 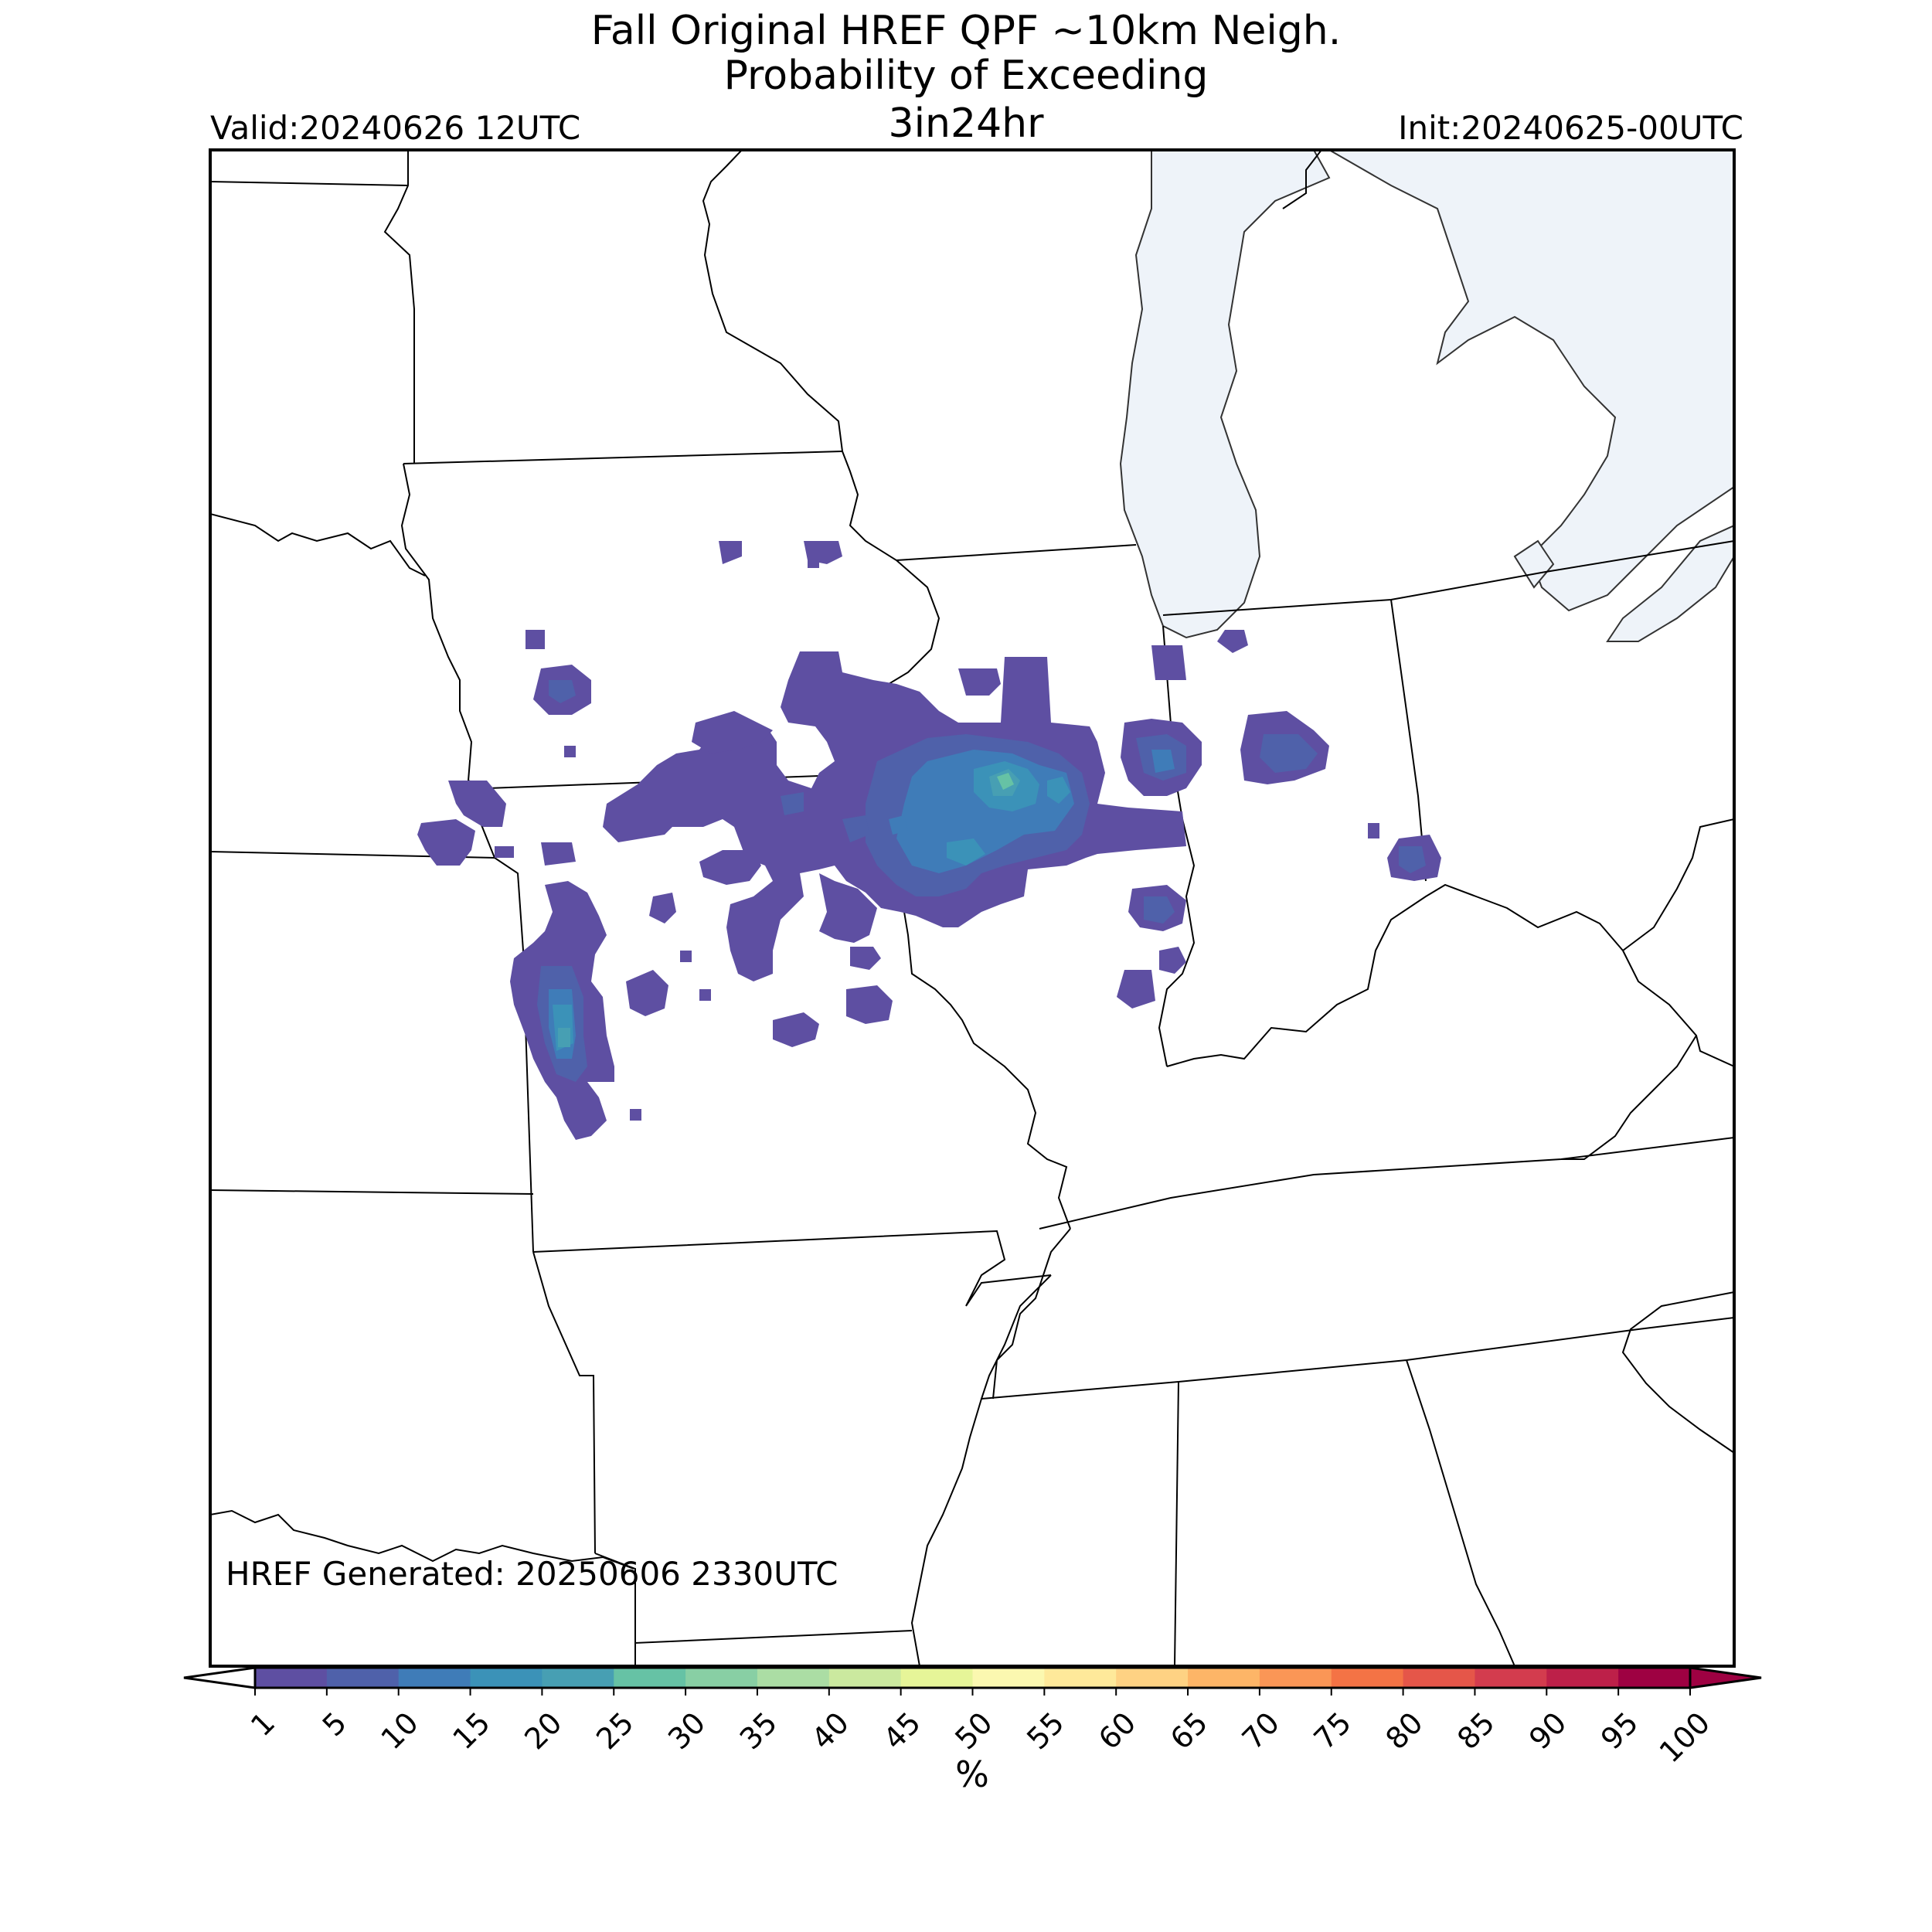 What do you see at coordinates (966, 124) in the screenshot?
I see `title-line-3: 3in24hr` at bounding box center [966, 124].